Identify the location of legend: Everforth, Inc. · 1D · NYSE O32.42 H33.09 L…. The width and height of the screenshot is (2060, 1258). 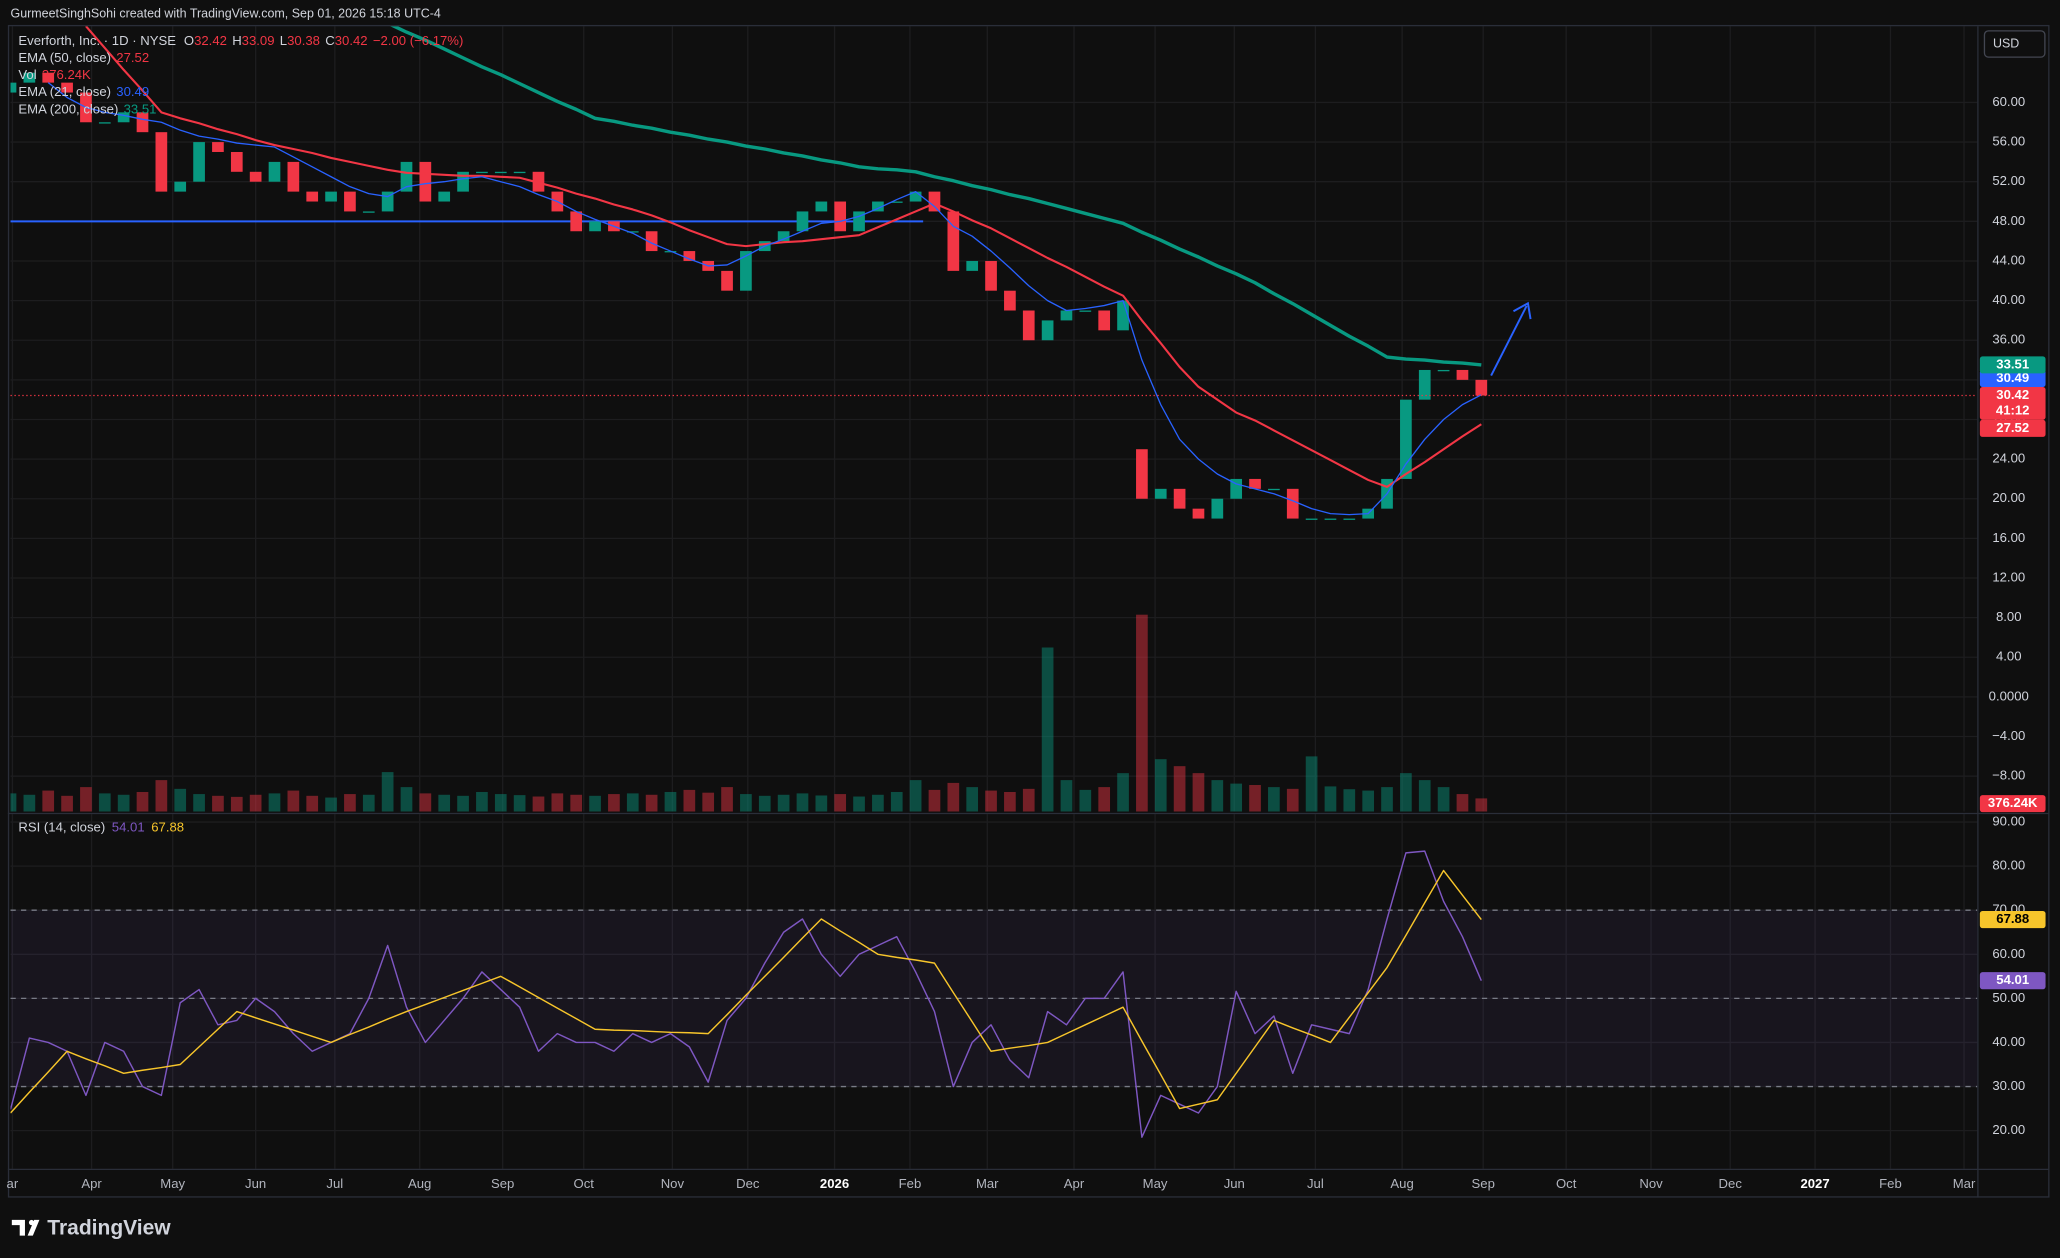
(240, 434).